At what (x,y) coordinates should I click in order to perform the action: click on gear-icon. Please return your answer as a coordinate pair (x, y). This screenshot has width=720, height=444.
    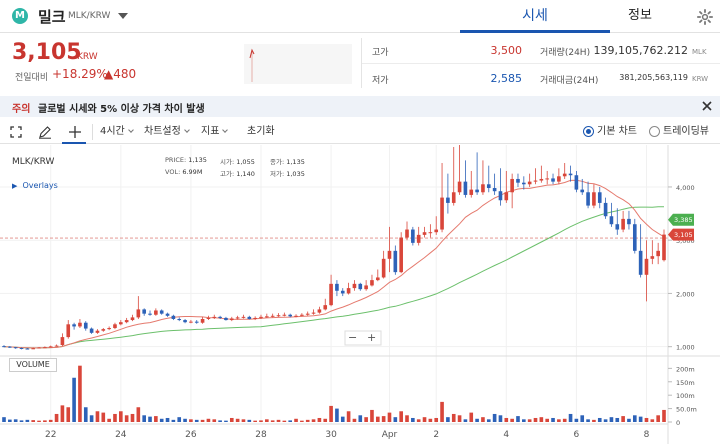
    Looking at the image, I should click on (705, 17).